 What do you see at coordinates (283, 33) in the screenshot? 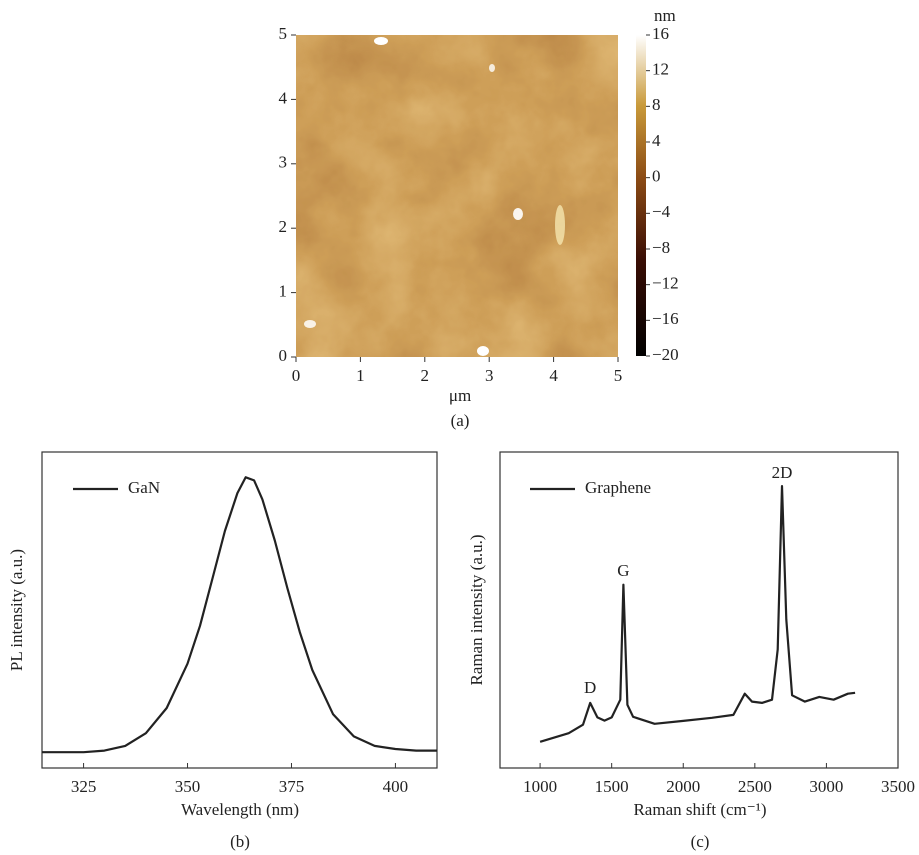
I see `y-tick-label: 5` at bounding box center [283, 33].